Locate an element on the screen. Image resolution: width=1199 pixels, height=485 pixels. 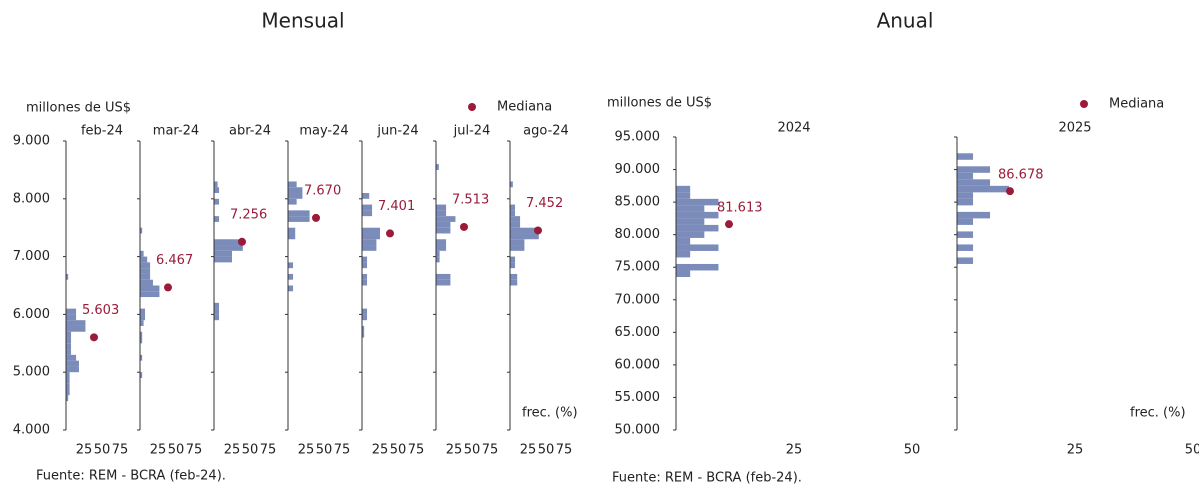
panel-title: jun-24 is located at coordinates (397, 131).